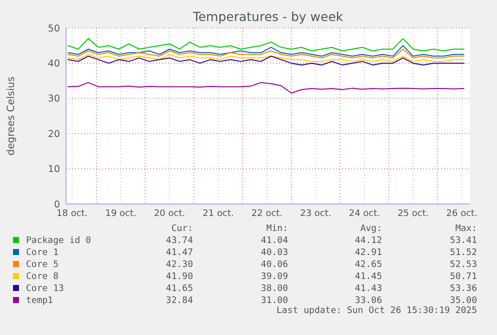 The width and height of the screenshot is (497, 335). I want to click on x-tick-label: 25 oct., so click(413, 214).